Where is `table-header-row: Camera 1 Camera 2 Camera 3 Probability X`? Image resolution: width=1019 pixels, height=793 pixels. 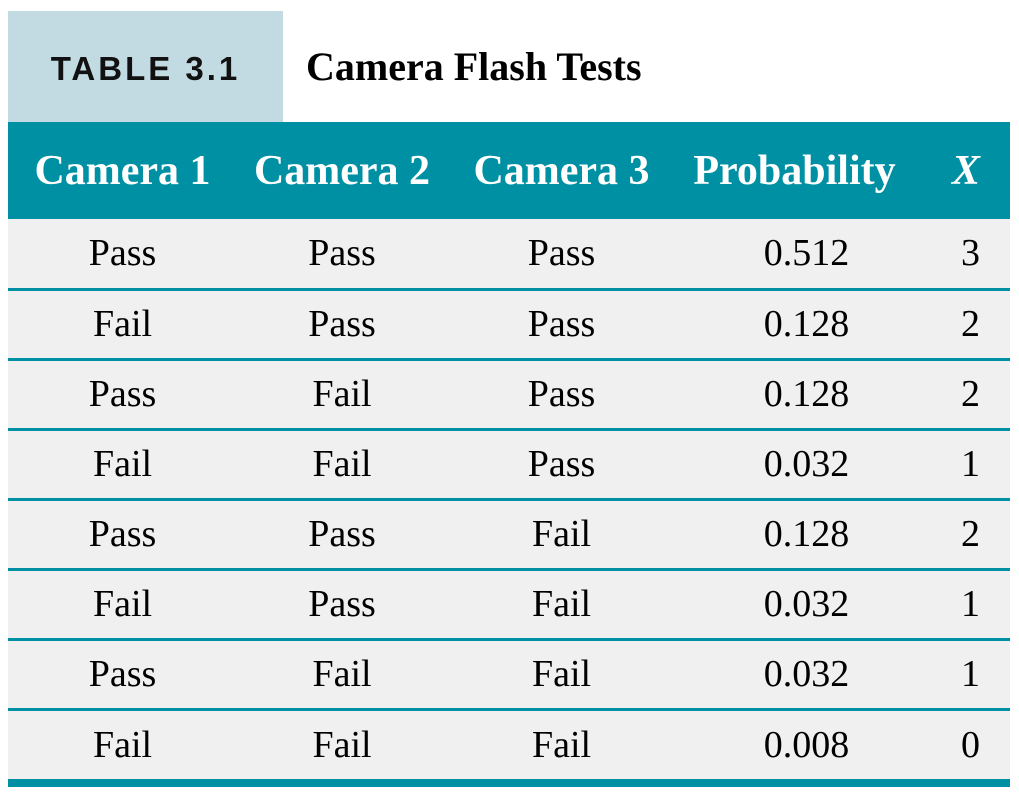 table-header-row: Camera 1 Camera 2 Camera 3 Probability X is located at coordinates (509, 170).